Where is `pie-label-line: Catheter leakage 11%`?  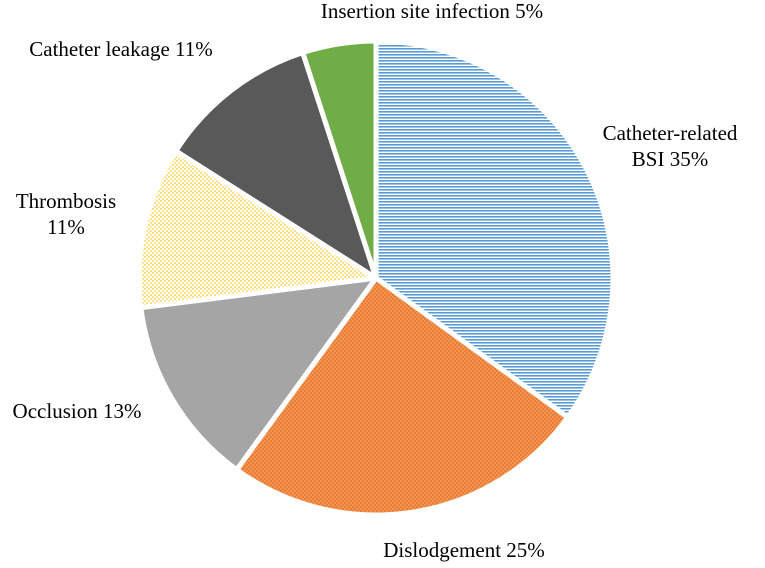 pie-label-line: Catheter leakage 11% is located at coordinates (120, 49).